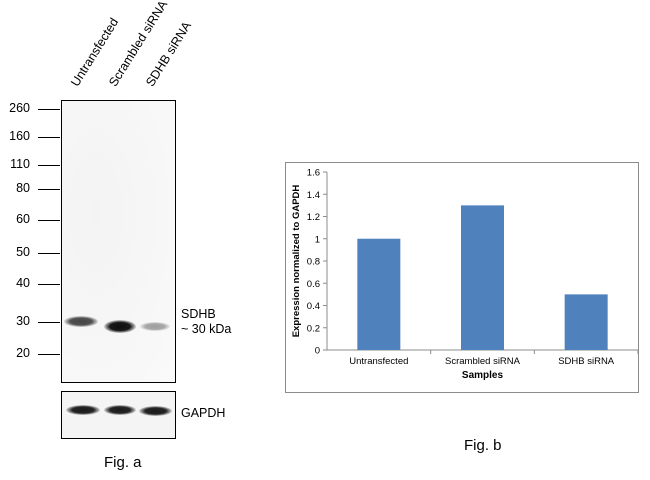  What do you see at coordinates (378, 361) in the screenshot?
I see `x-tick-label: Untransfected` at bounding box center [378, 361].